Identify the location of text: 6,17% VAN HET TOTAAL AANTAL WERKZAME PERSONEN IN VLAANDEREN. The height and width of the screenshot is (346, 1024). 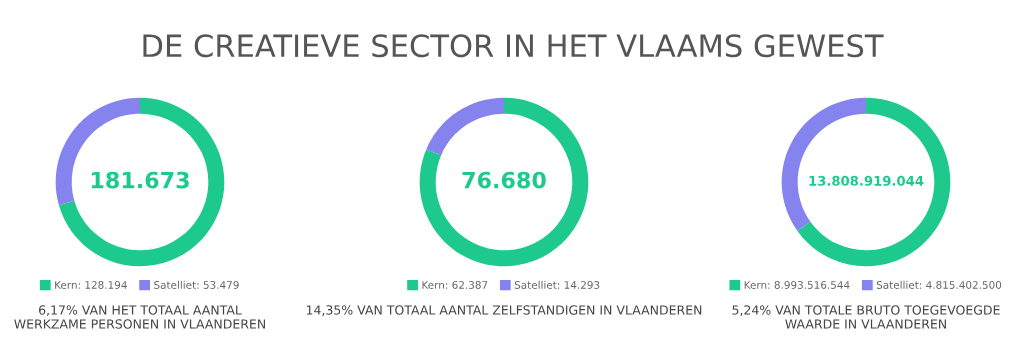
(139, 317).